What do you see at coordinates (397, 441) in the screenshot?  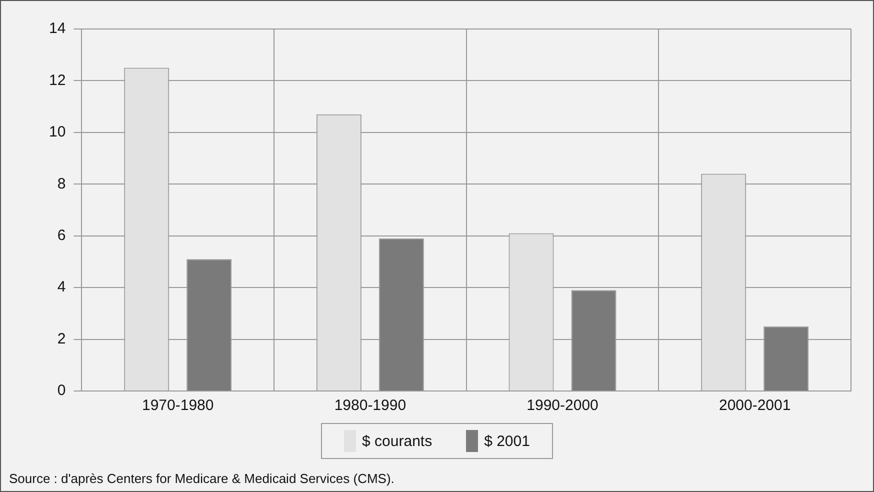 I see `legend-label: $ courants` at bounding box center [397, 441].